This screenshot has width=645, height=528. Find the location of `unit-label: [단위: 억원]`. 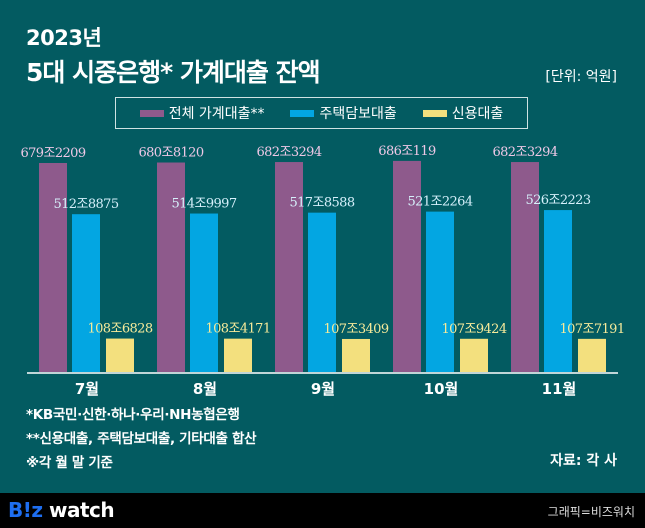

unit-label: [단위: 억원] is located at coordinates (581, 77).